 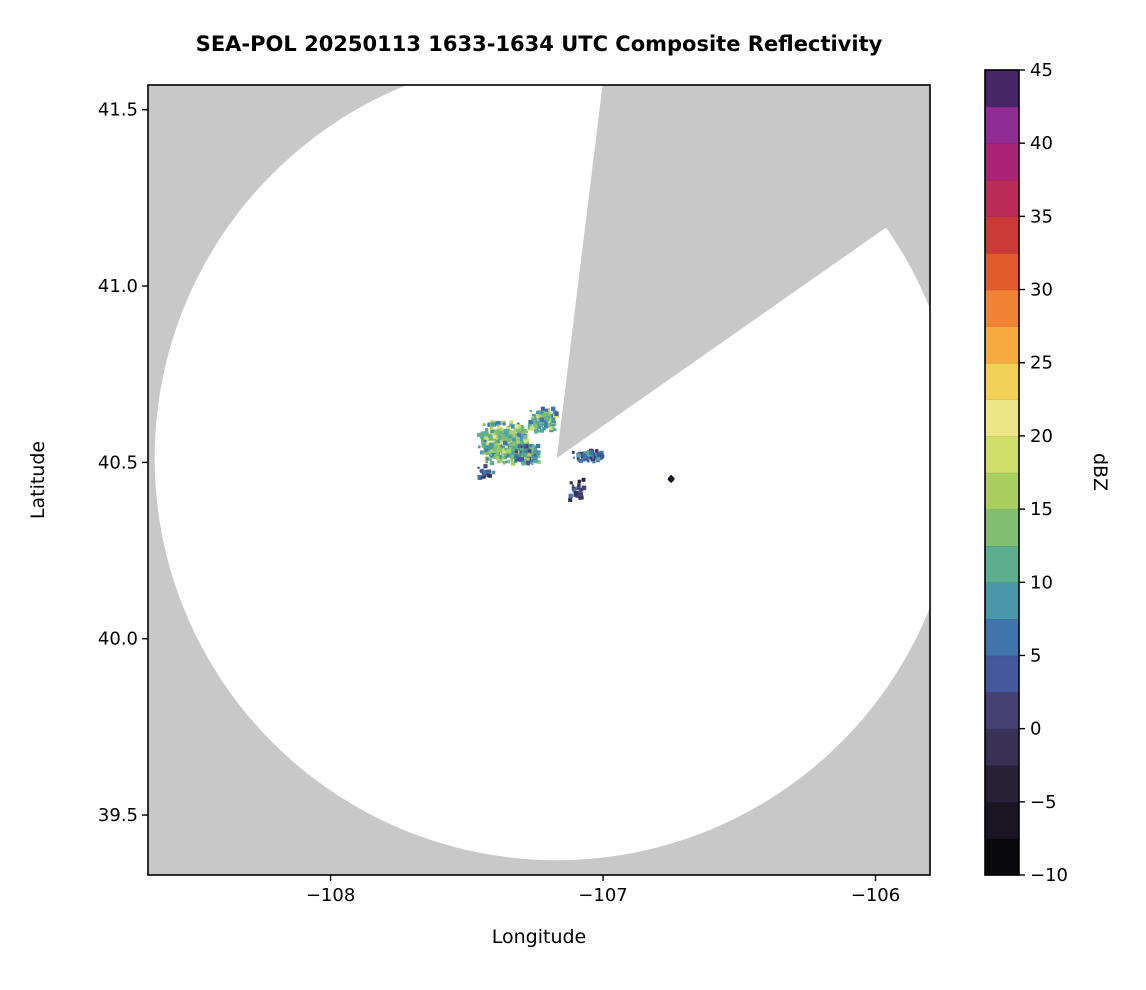 What do you see at coordinates (118, 815) in the screenshot?
I see `y-tick-label: 39.5` at bounding box center [118, 815].